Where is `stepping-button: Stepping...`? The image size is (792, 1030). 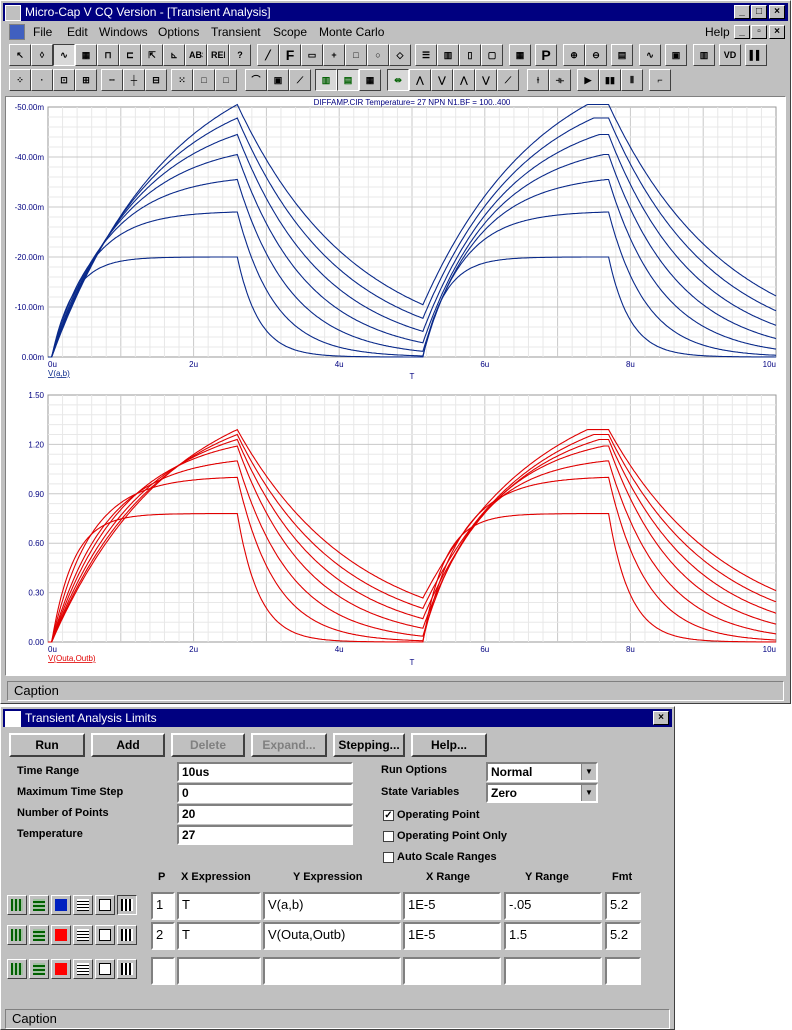
stepping-button: Stepping... is located at coordinates (369, 745).